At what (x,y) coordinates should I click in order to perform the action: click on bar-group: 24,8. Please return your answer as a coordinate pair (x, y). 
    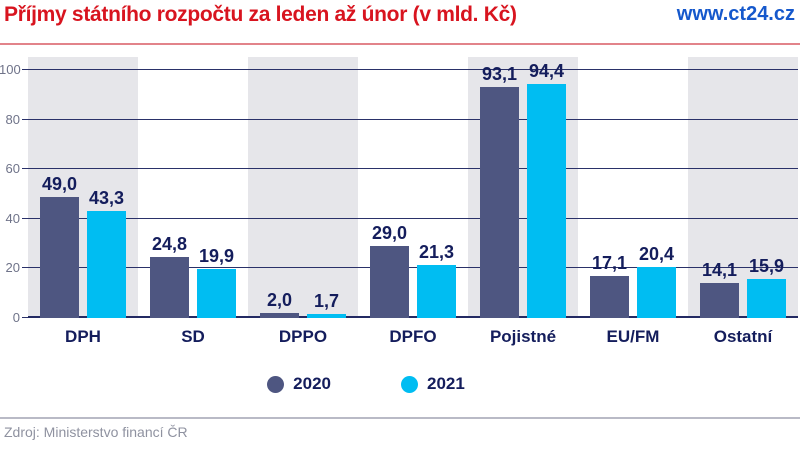
    Looking at the image, I should click on (169, 275).